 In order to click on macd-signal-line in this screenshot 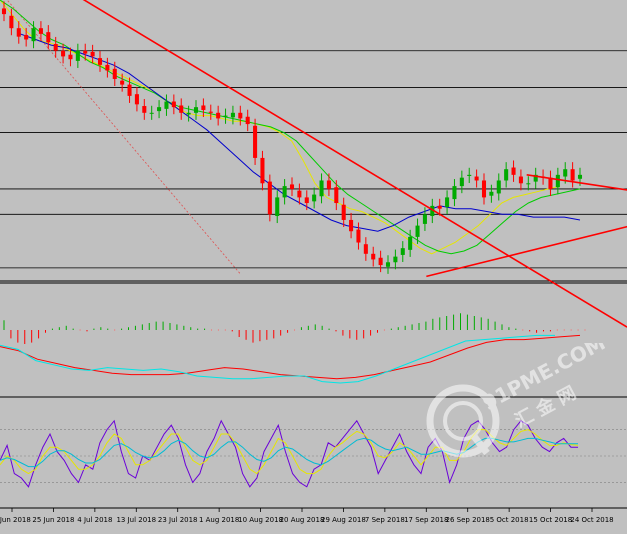, I will do `click(290, 357)`.